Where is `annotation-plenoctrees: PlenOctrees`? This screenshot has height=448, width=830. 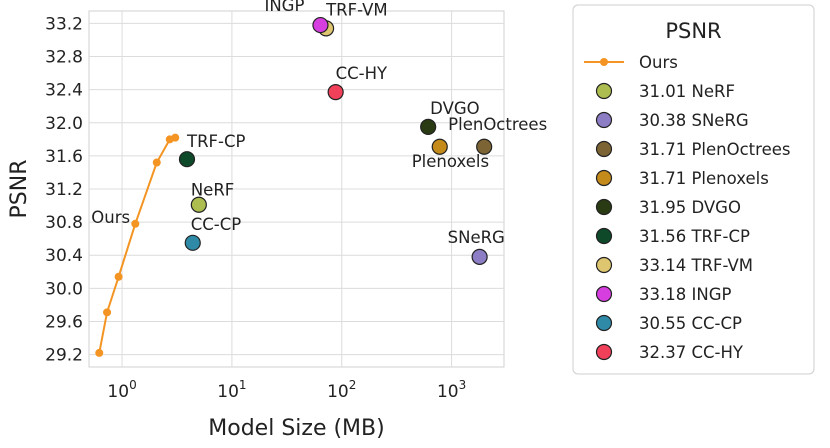 annotation-plenoctrees: PlenOctrees is located at coordinates (497, 124).